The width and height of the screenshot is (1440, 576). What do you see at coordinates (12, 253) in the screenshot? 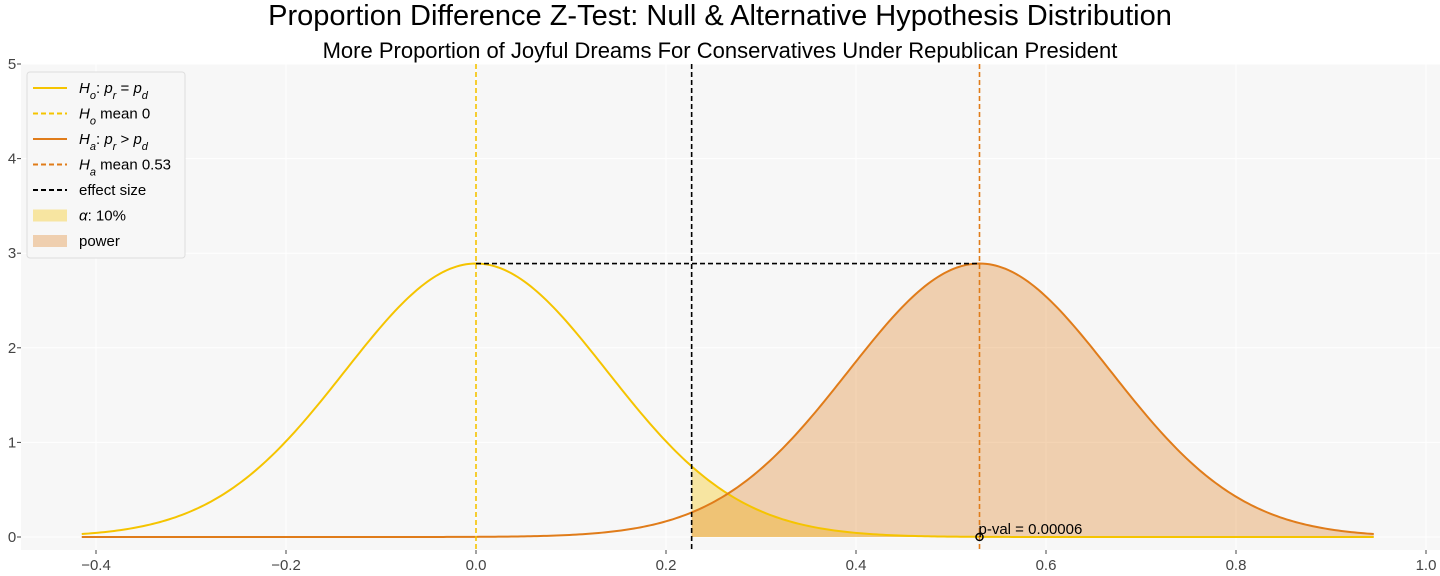
I see `y-tick-label: 3` at bounding box center [12, 253].